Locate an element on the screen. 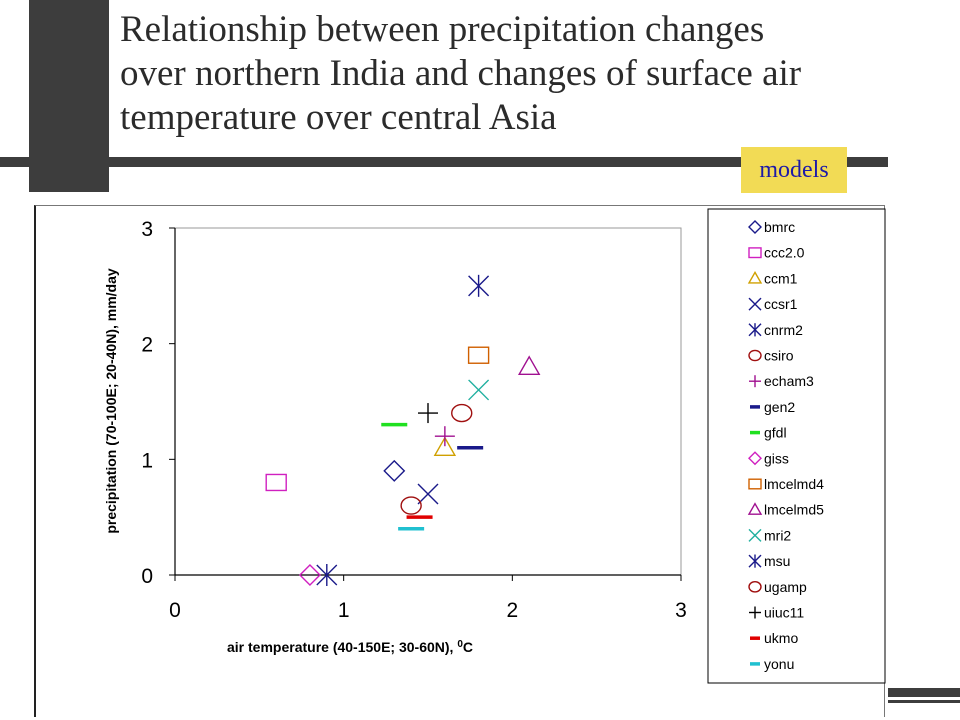  legend-item: ccsr1 is located at coordinates (773, 304).